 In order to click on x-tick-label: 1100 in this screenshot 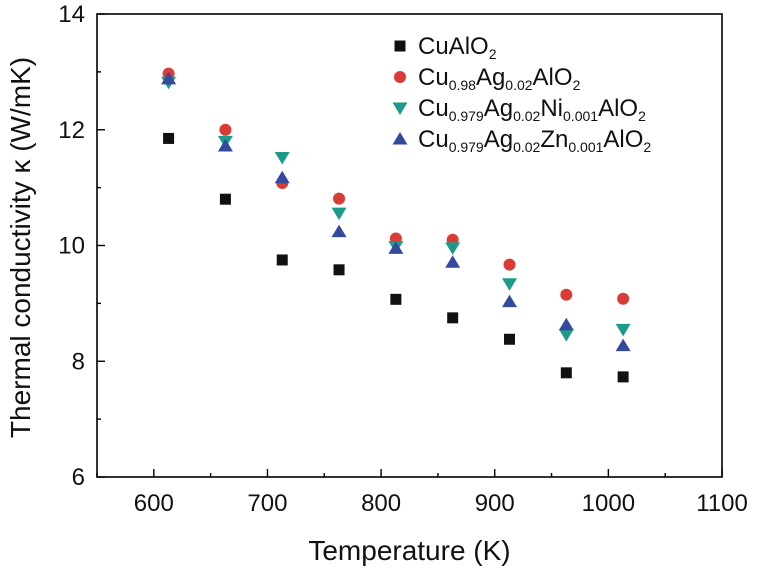, I will do `click(722, 503)`.